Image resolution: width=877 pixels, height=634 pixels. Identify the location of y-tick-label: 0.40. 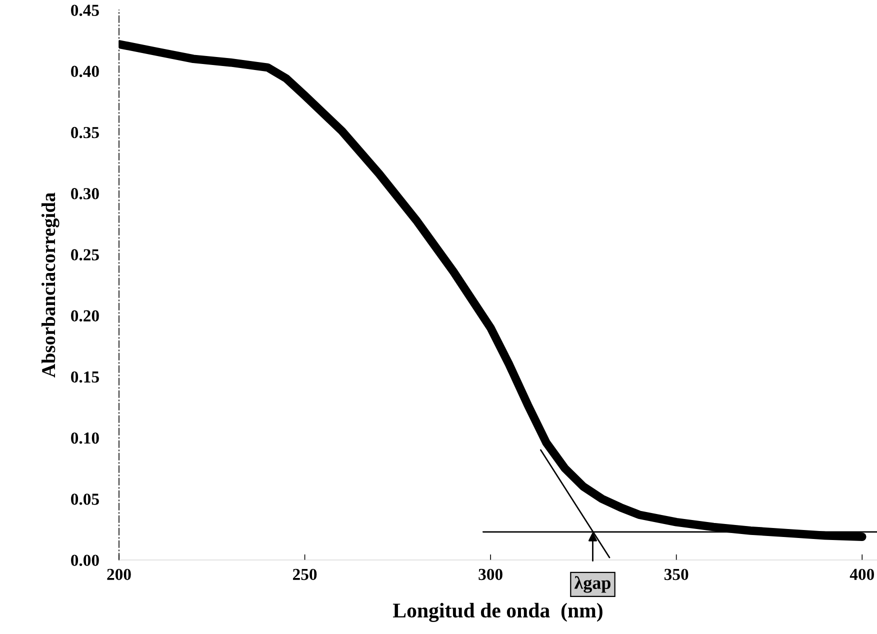
(85, 72).